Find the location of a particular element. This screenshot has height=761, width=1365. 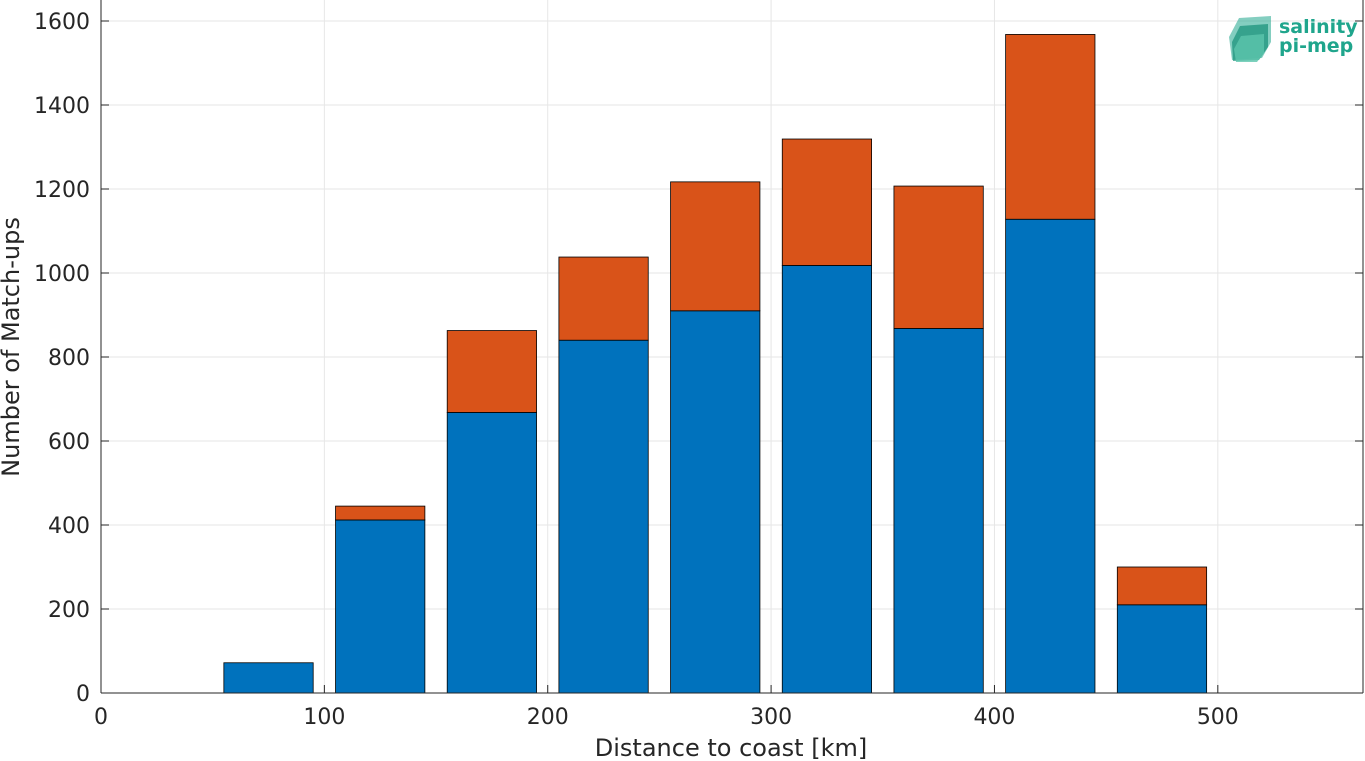

bar-series2-bin4 is located at coordinates (603, 298).